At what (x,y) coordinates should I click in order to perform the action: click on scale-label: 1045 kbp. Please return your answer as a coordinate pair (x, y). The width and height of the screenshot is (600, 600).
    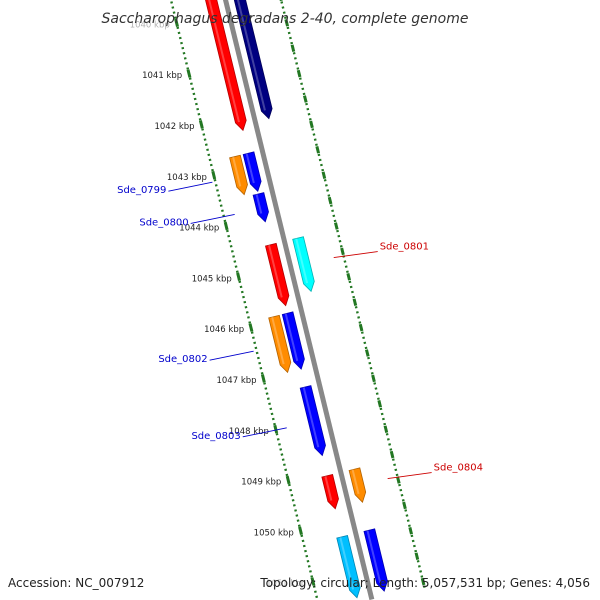
    Looking at the image, I should click on (212, 279).